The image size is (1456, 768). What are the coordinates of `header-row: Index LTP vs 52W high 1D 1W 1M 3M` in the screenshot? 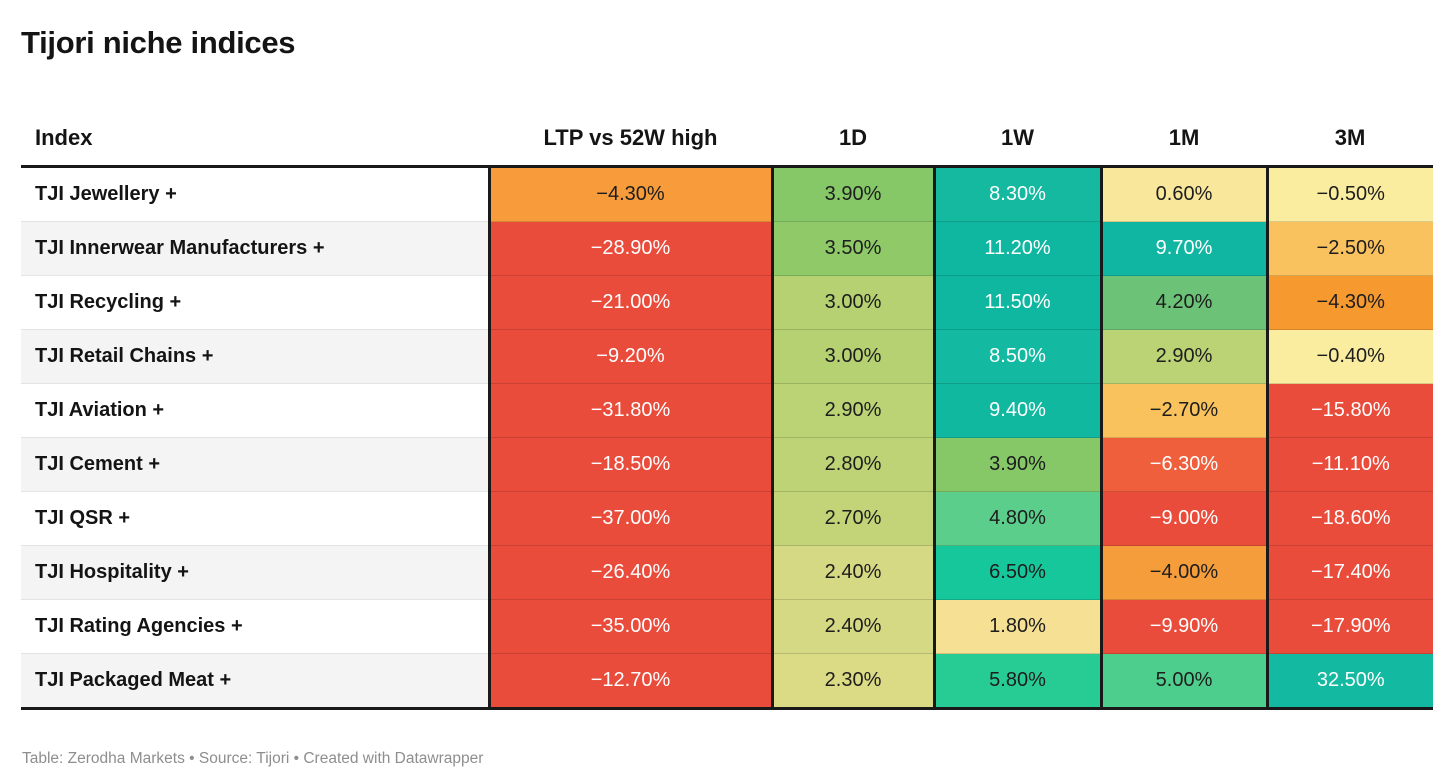 It's located at (727, 137).